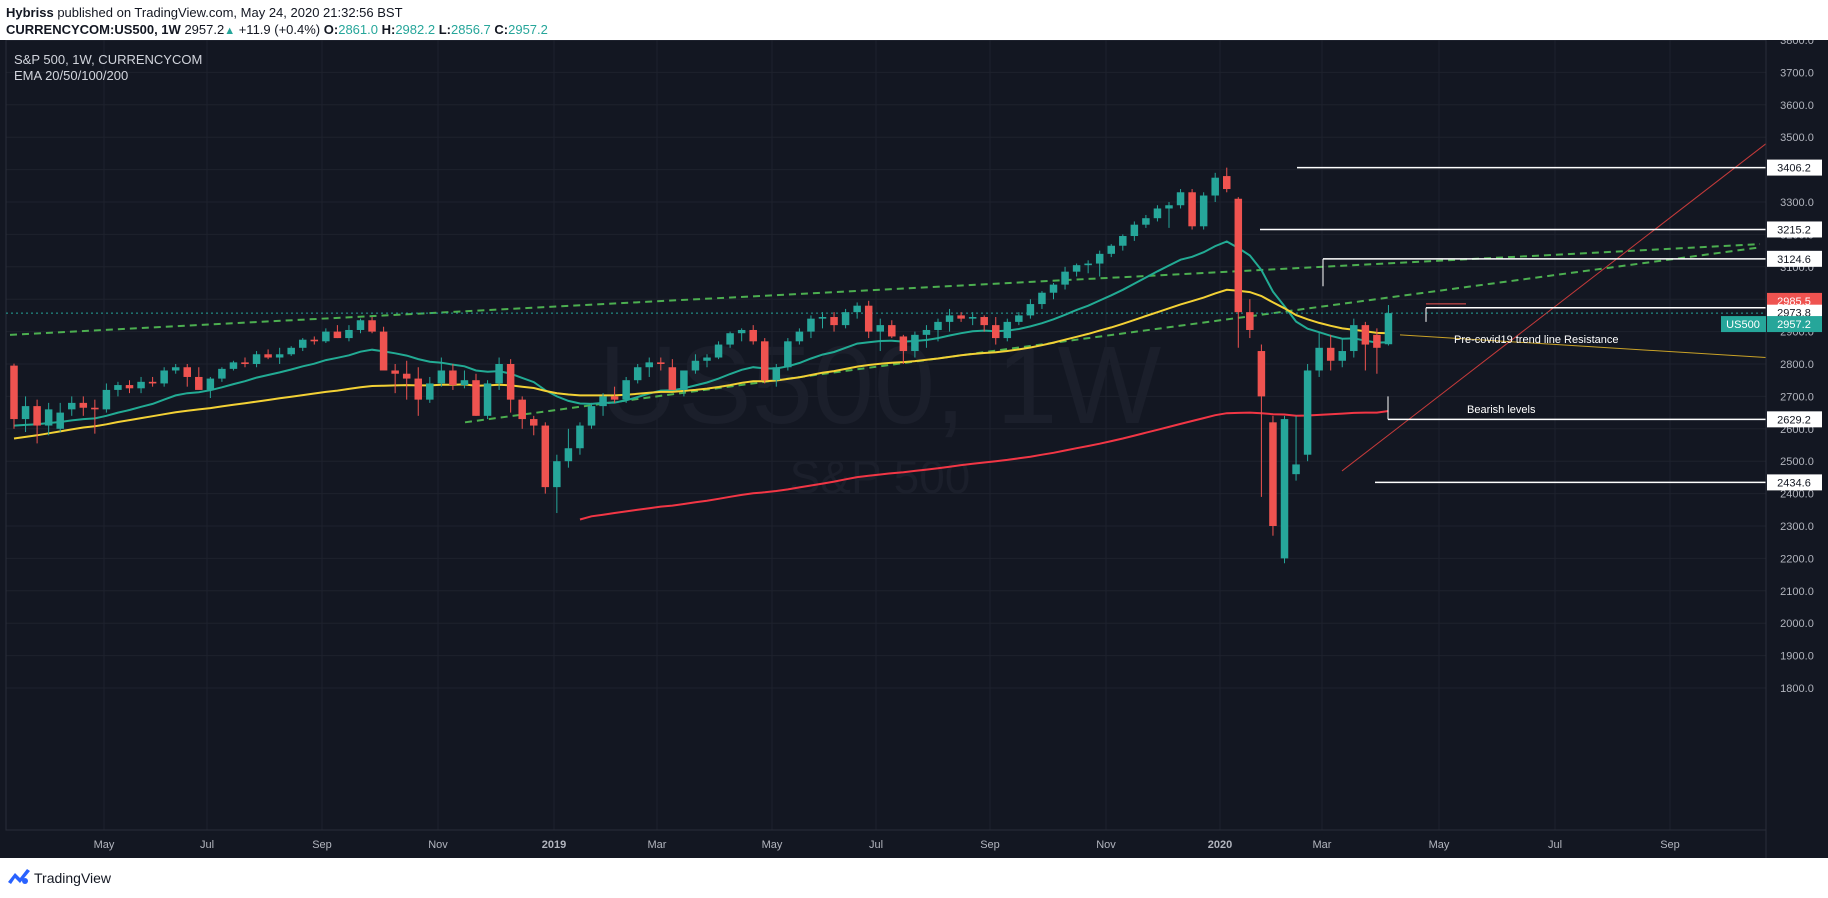  I want to click on legend-indicator: EMA 20/50/100/200, so click(71, 75).